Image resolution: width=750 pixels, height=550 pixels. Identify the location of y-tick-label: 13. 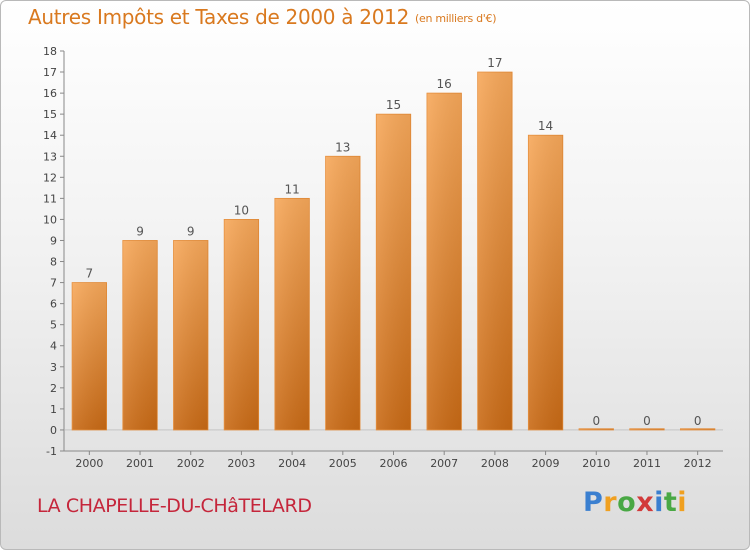
(50, 156).